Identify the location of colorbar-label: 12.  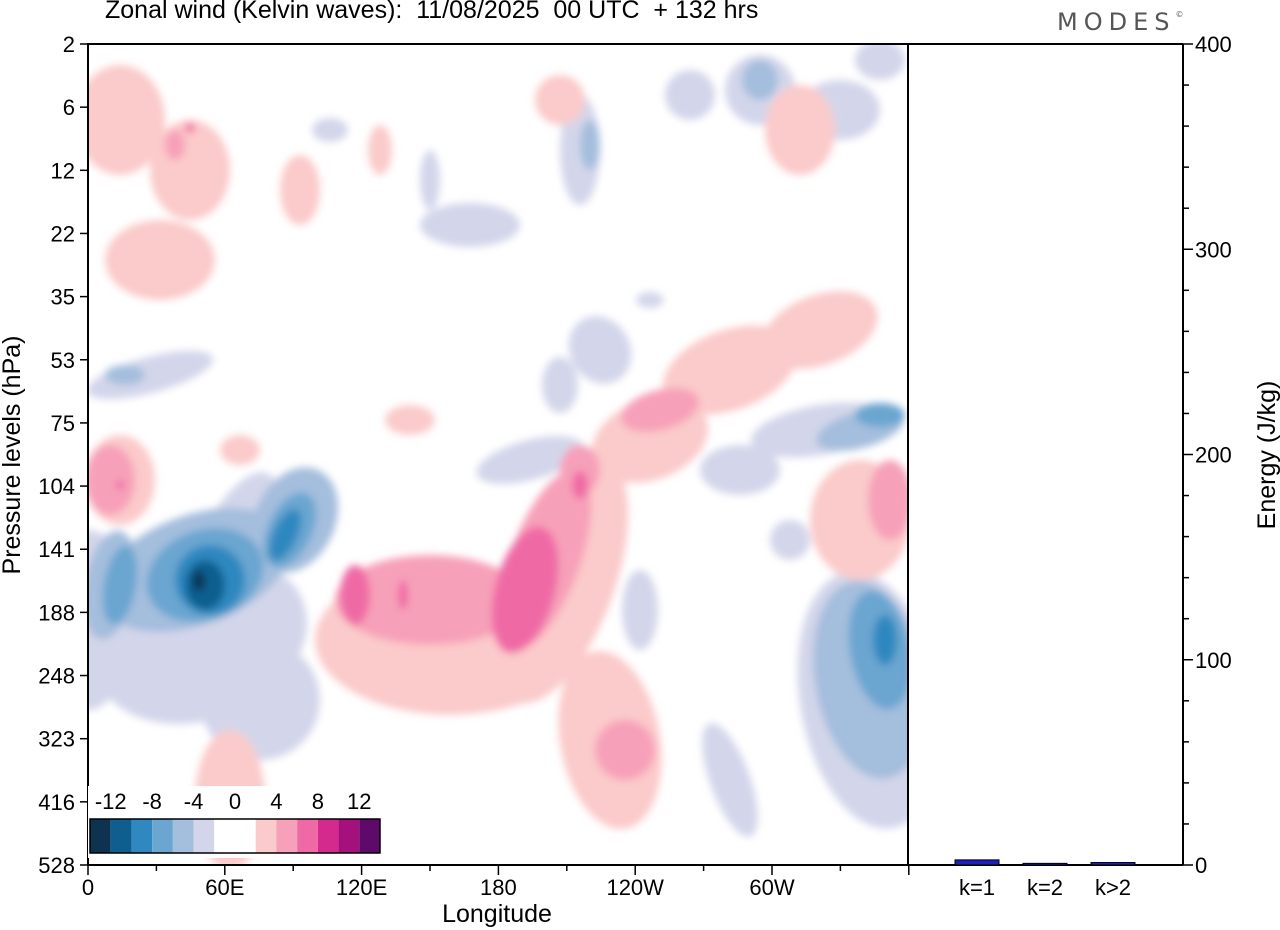
(359, 801).